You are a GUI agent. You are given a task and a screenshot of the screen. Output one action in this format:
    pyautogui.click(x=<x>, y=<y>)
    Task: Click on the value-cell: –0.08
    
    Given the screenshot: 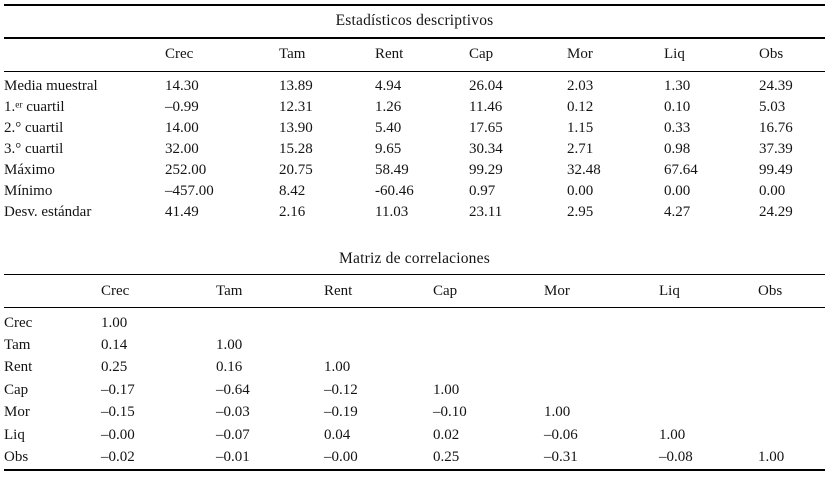 What is the action you would take?
    pyautogui.click(x=676, y=457)
    